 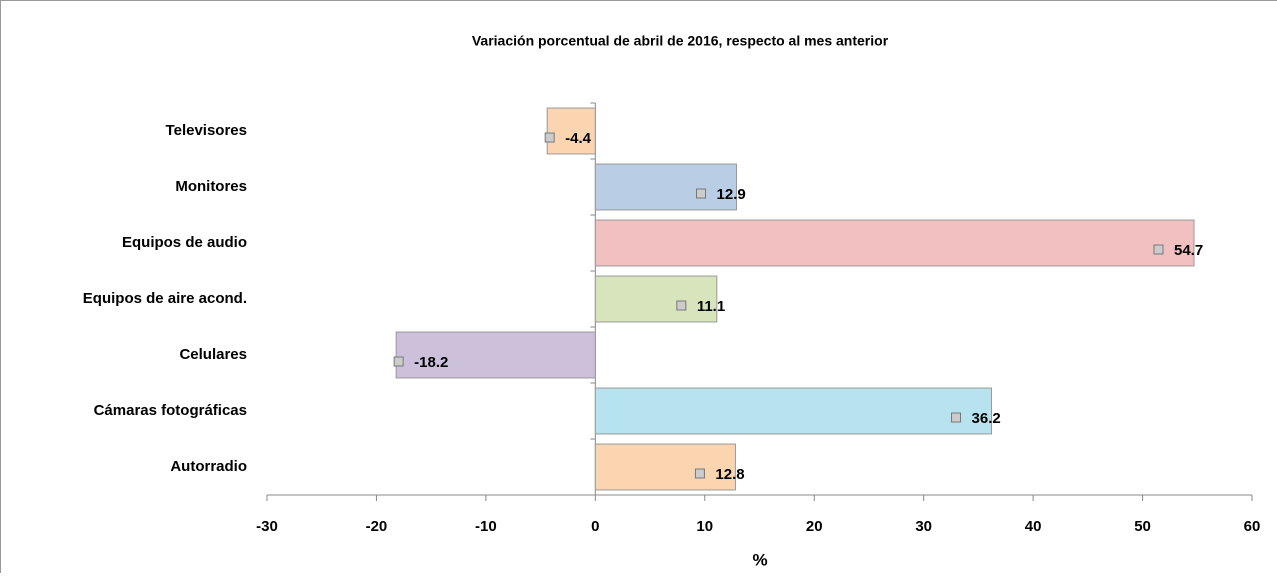 I want to click on data-label: -18.2, so click(x=431, y=362).